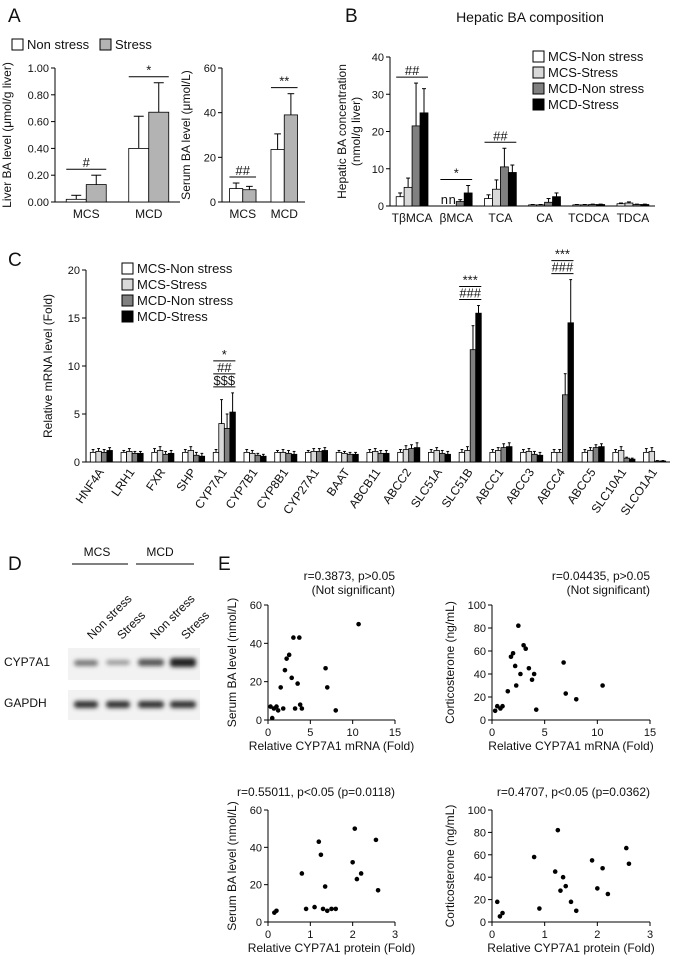  Describe the element at coordinates (608, 590) in the screenshot. I see `chart-title: (Not significant)` at that location.